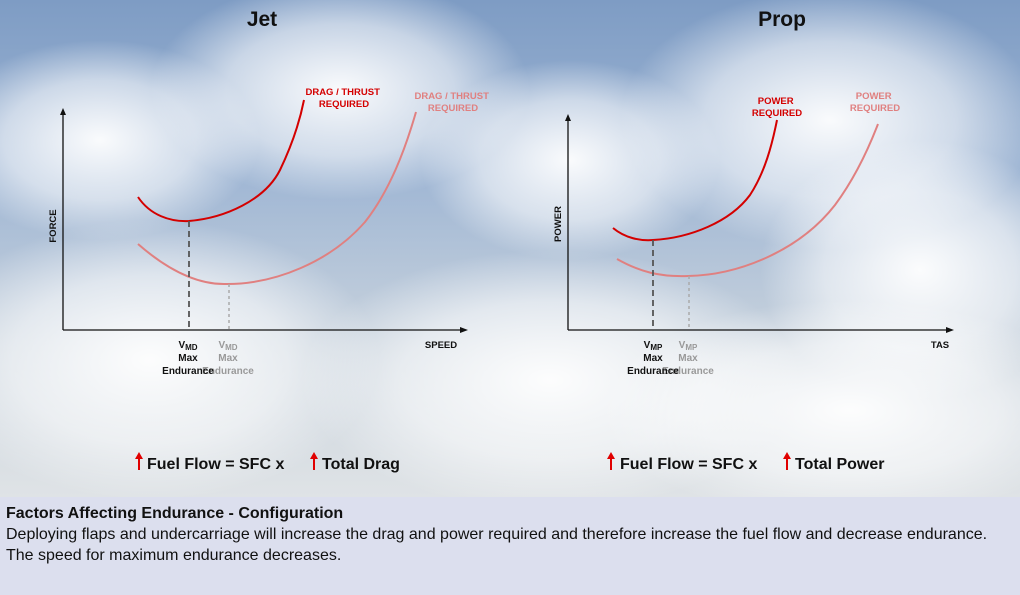  Describe the element at coordinates (568, 117) in the screenshot. I see `prop-y-axis-arrow` at that location.